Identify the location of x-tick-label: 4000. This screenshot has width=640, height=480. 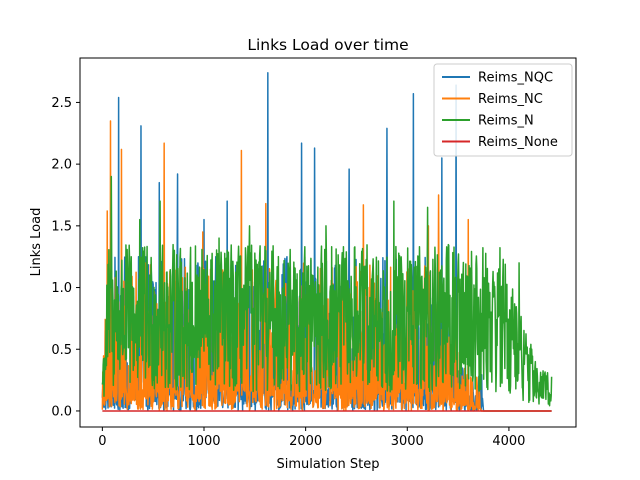
(508, 441).